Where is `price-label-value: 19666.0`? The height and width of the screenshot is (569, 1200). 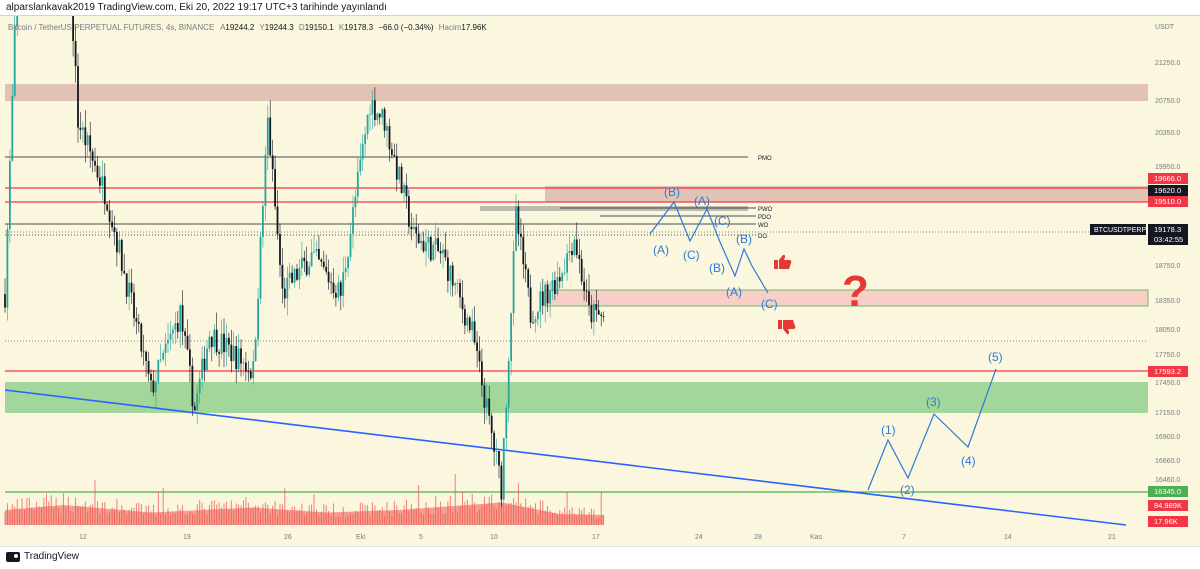 price-label-value: 19666.0 is located at coordinates (1167, 178).